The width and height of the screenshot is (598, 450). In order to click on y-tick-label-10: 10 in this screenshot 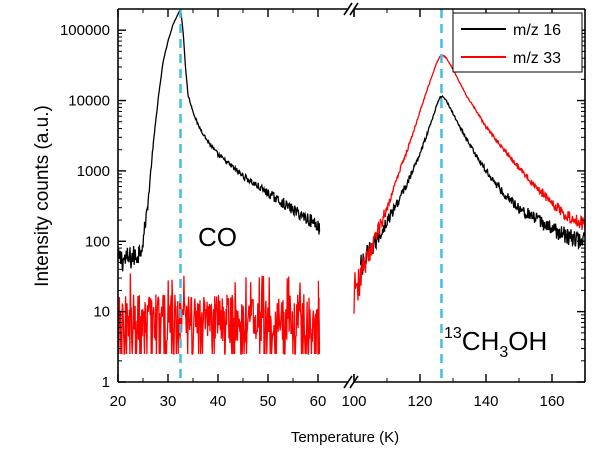, I will do `click(101, 312)`.